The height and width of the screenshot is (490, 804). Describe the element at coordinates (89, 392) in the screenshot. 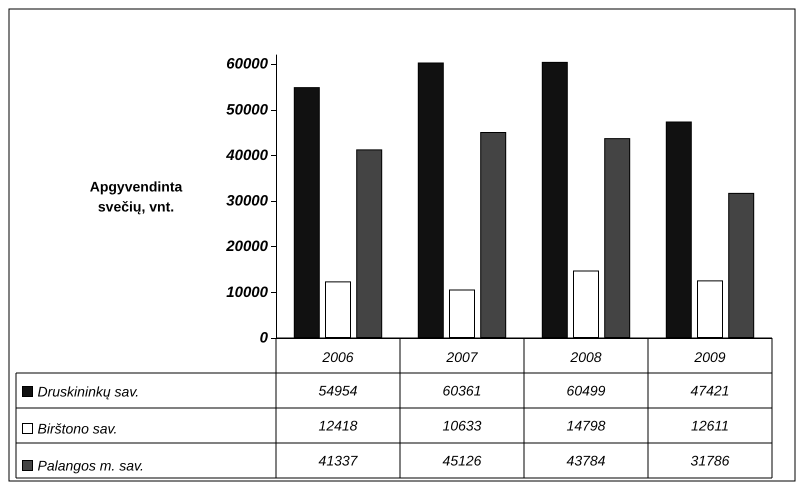

I see `legend-label: Druskininkų sav.` at that location.